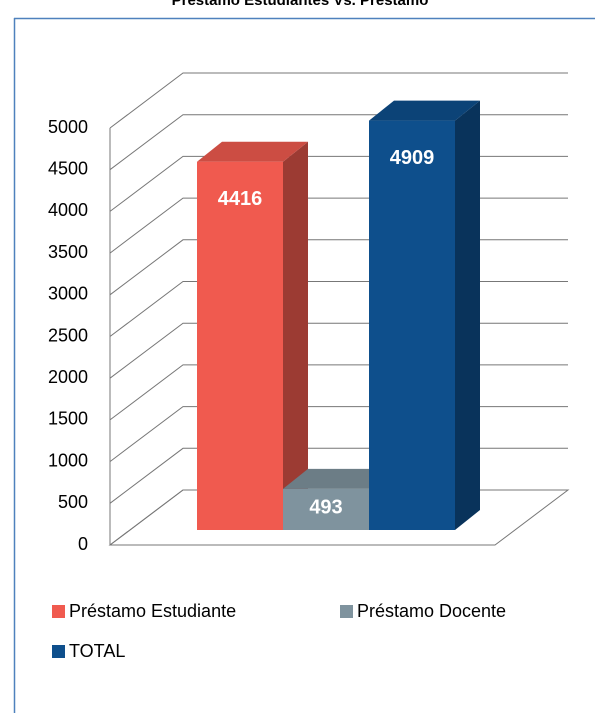 This screenshot has height=713, width=595. Describe the element at coordinates (68, 168) in the screenshot. I see `y-tick-label: 4500` at that location.